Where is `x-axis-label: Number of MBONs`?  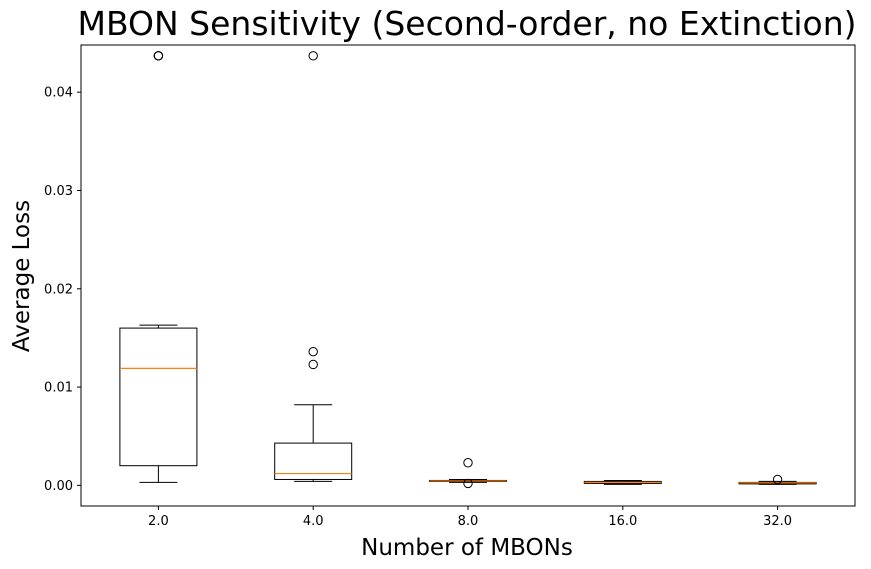
x-axis-label: Number of MBONs is located at coordinates (467, 548).